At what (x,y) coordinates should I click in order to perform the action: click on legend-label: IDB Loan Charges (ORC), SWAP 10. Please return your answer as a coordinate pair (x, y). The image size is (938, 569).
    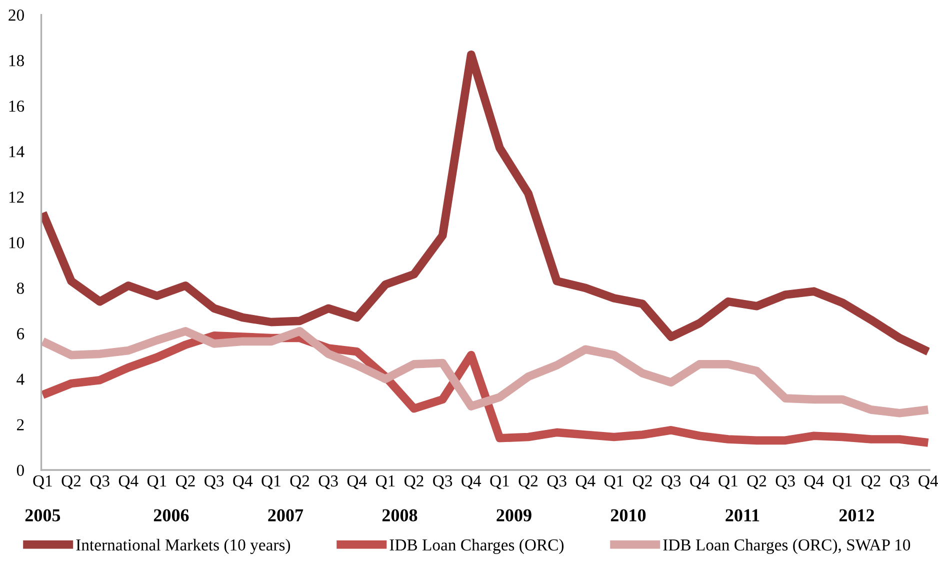
    Looking at the image, I should click on (786, 546).